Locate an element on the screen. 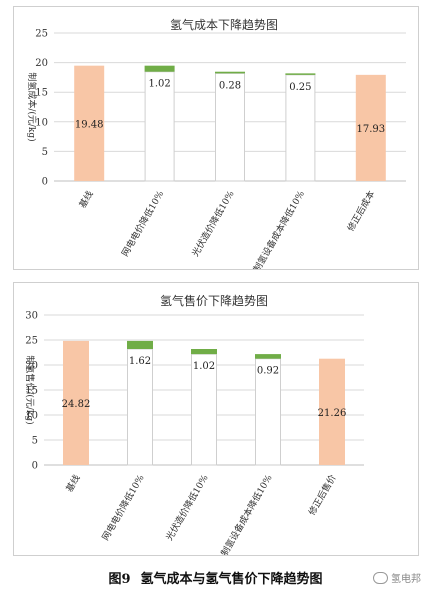 Image resolution: width=431 pixels, height=598 pixels. figure-caption: 图9 氢气成本与氢气售价下降趋势图 is located at coordinates (215, 577).